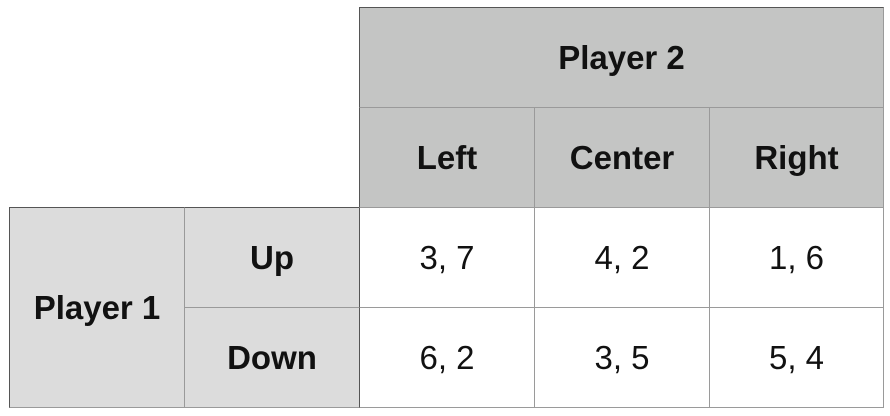 This screenshot has height=416, width=890. What do you see at coordinates (622, 157) in the screenshot?
I see `column-header-center: Center` at bounding box center [622, 157].